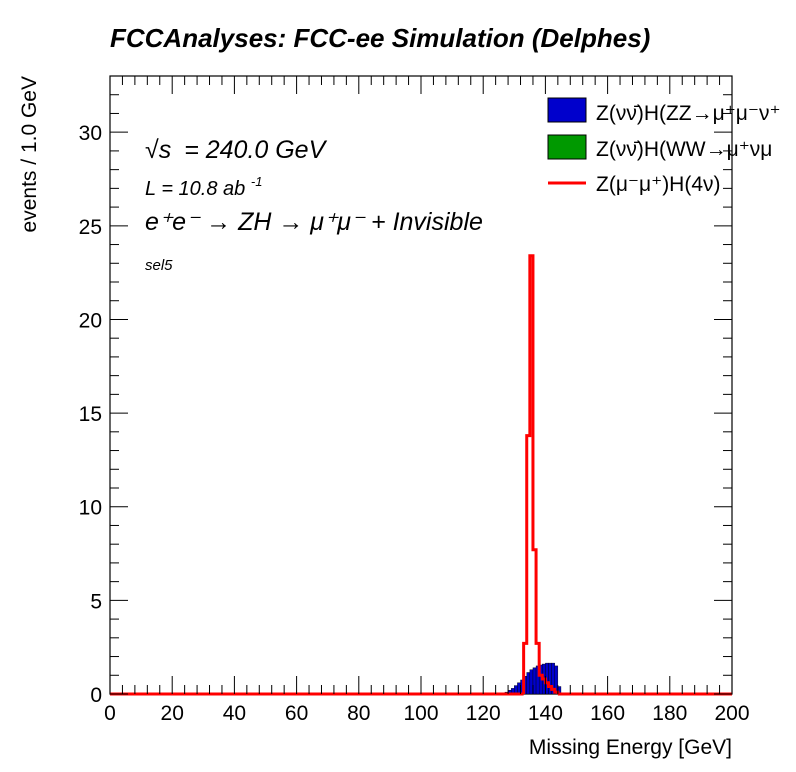 The width and height of the screenshot is (796, 772). Describe the element at coordinates (255, 150) in the screenshot. I see `energy-label: = 240.0 GeV` at that location.